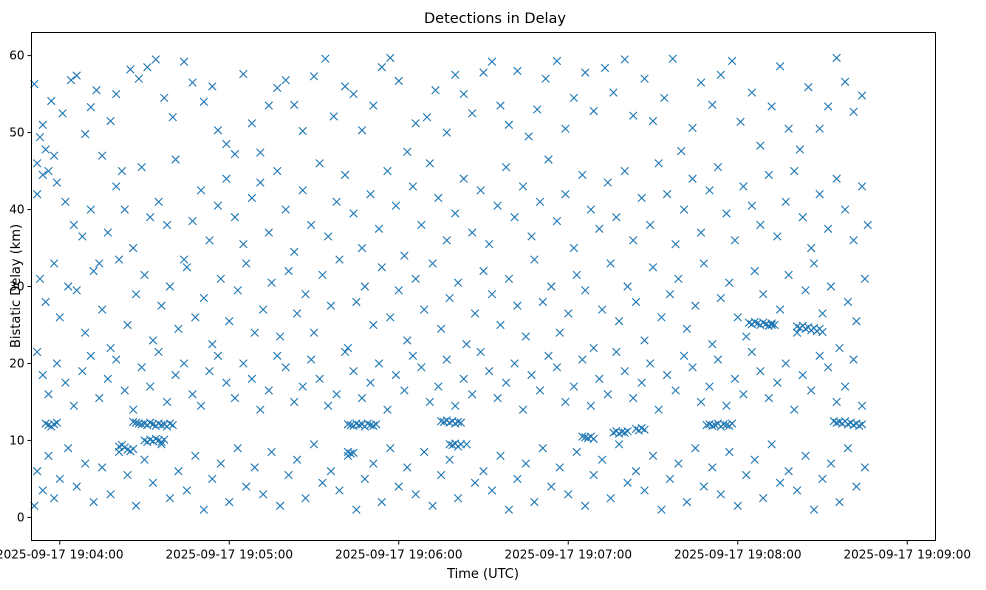 The height and width of the screenshot is (590, 986). Describe the element at coordinates (229, 555) in the screenshot. I see `x-tick-label: 2025-09-17 19:05:00` at that location.